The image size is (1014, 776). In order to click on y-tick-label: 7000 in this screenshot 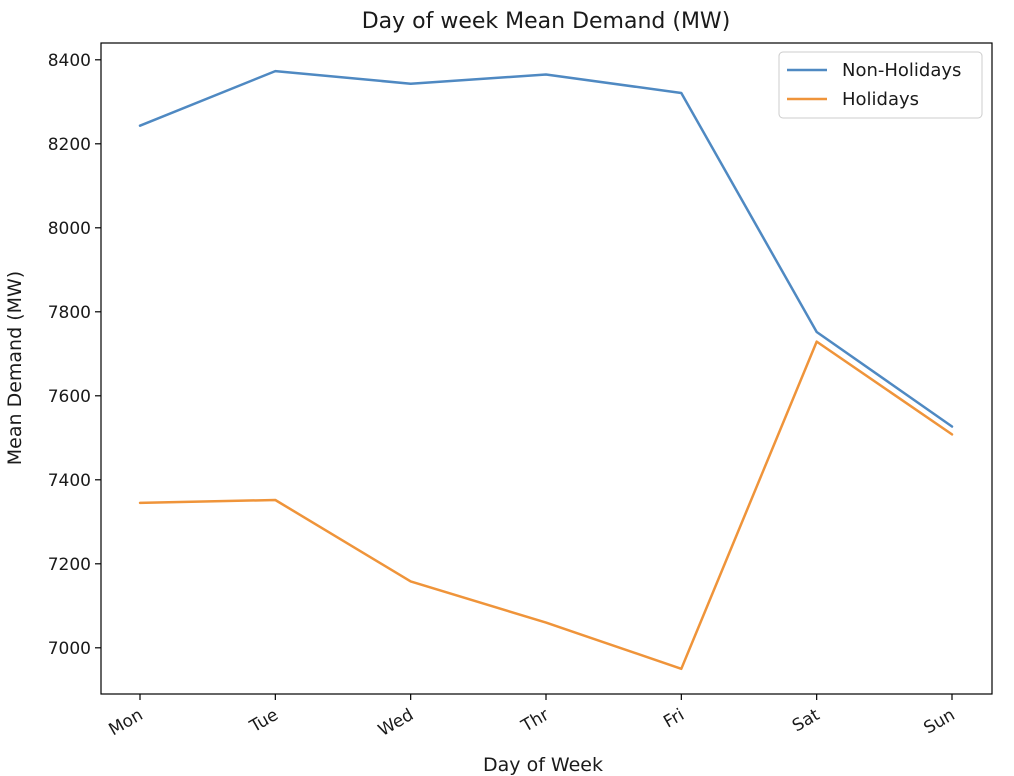, I will do `click(69, 649)`.